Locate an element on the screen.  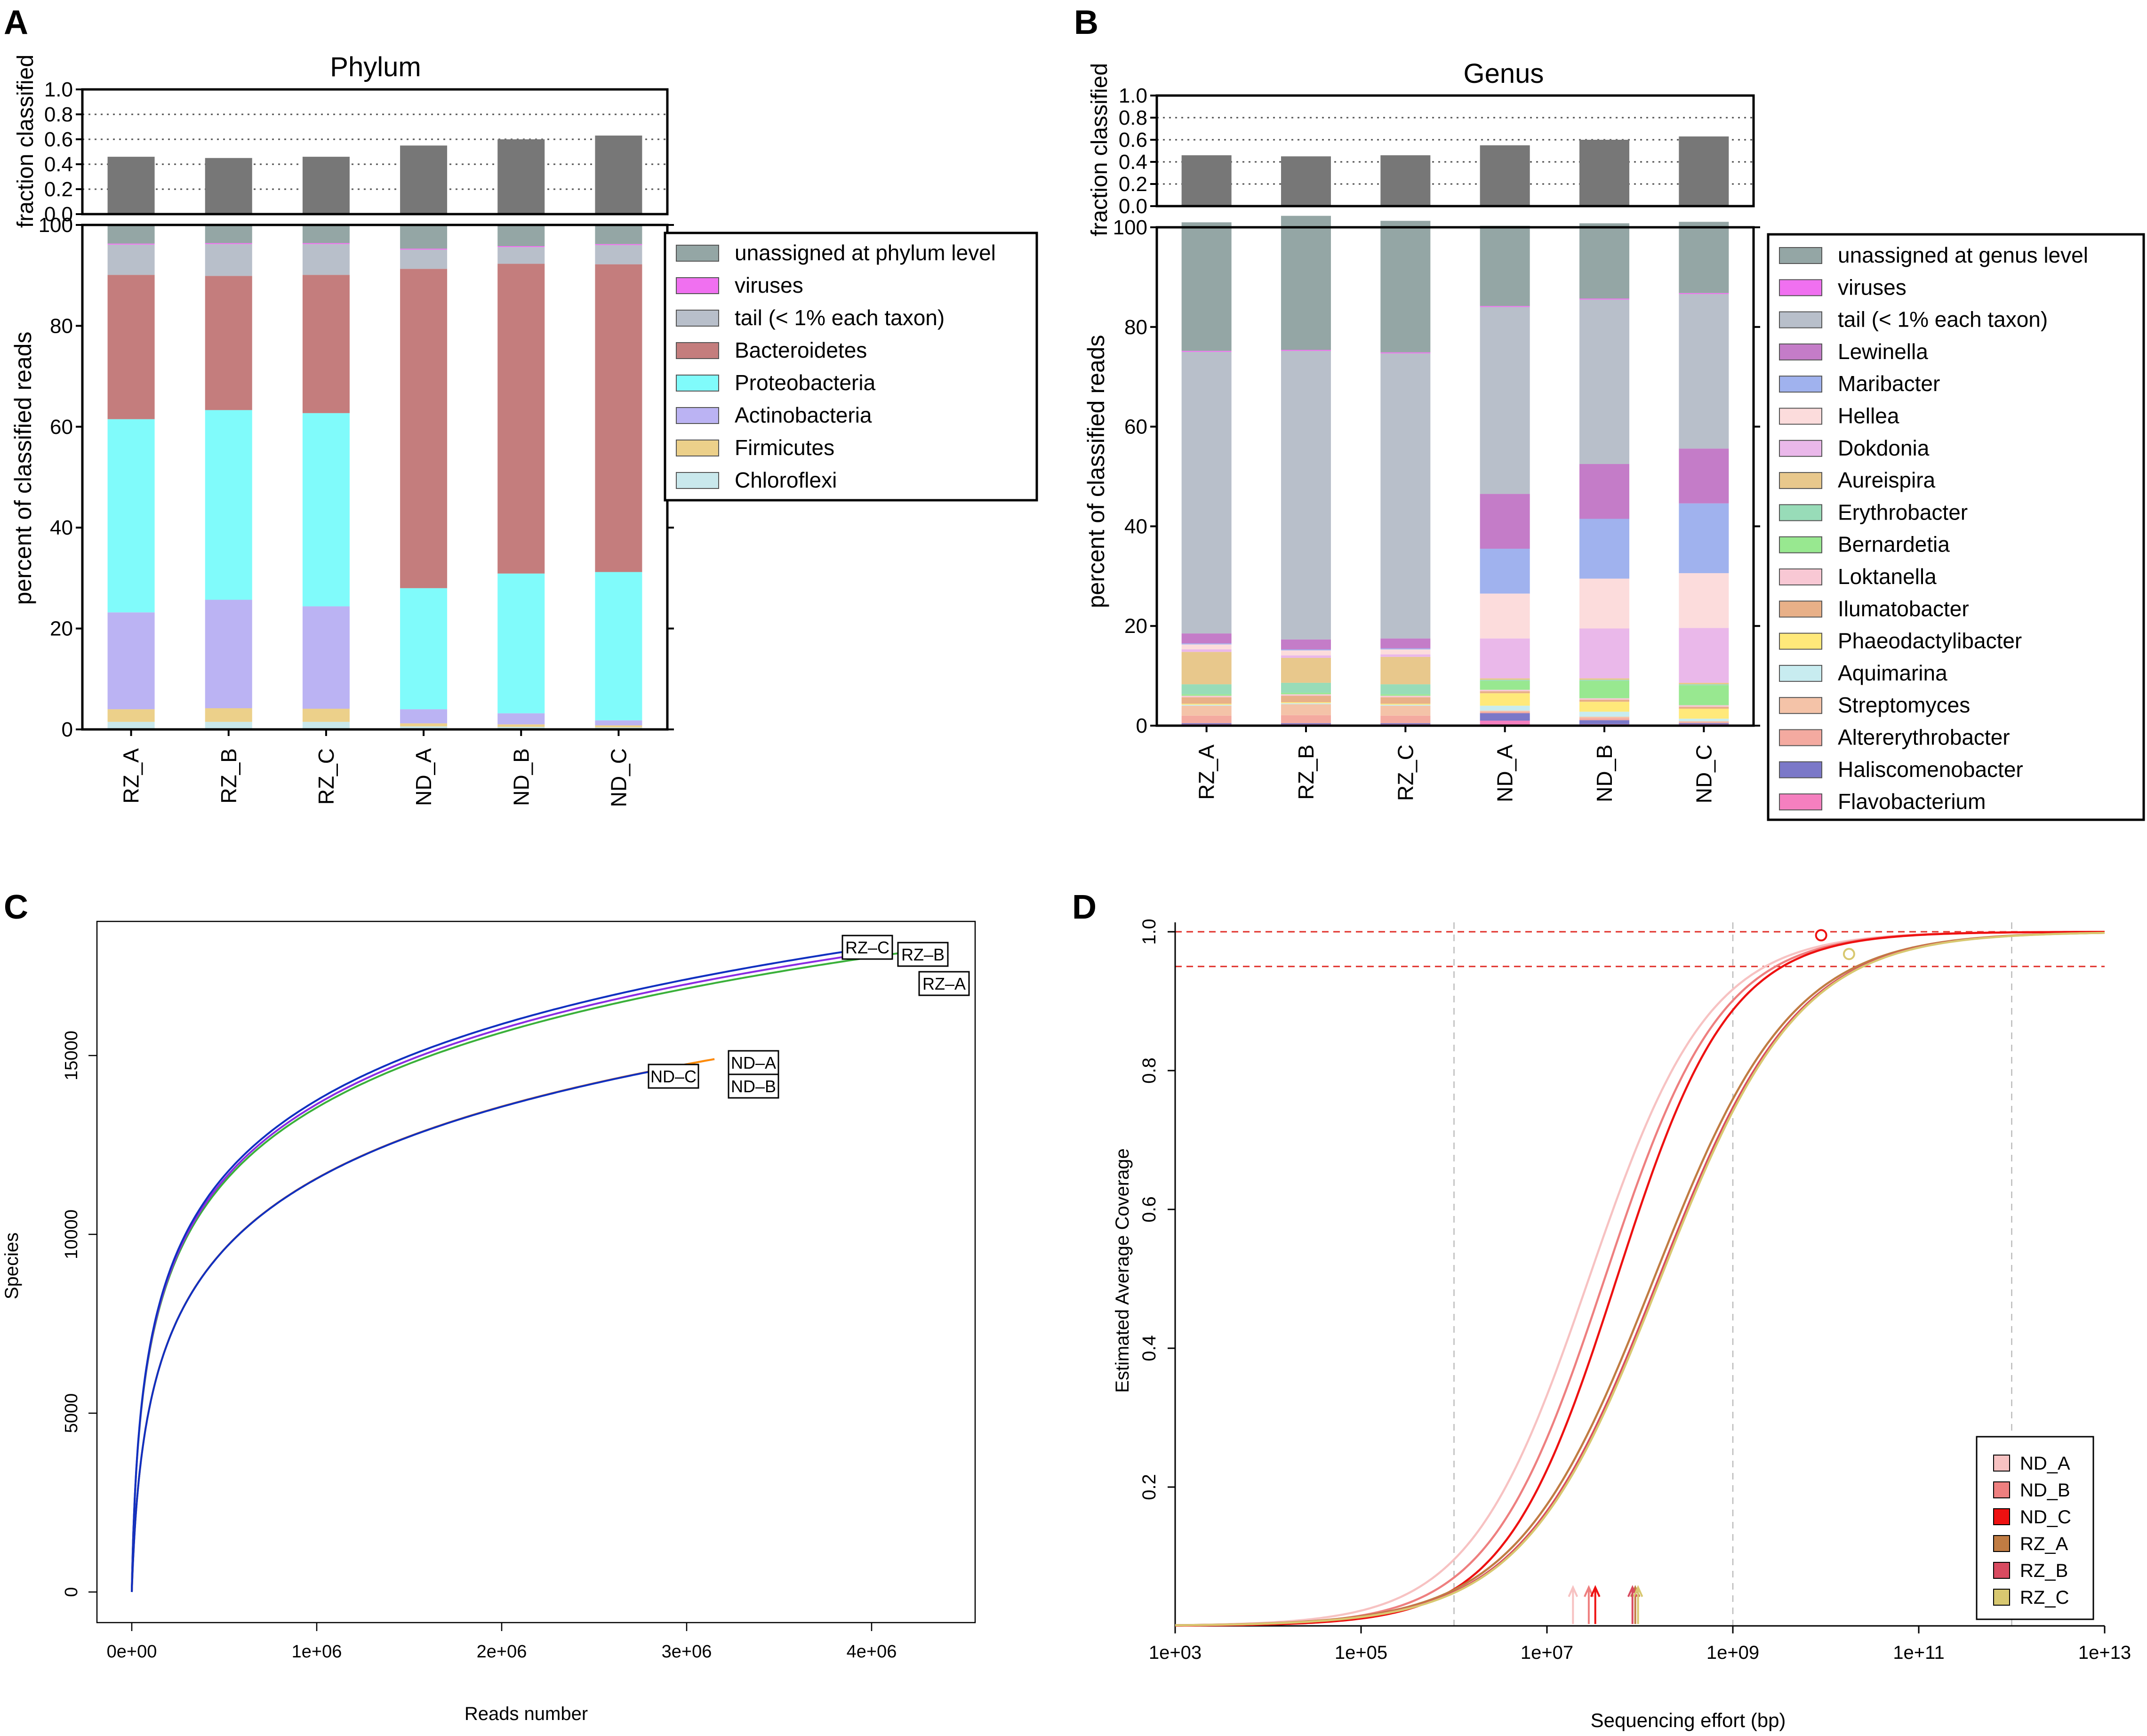
c-label-box-ND-B is located at coordinates (754, 1086).